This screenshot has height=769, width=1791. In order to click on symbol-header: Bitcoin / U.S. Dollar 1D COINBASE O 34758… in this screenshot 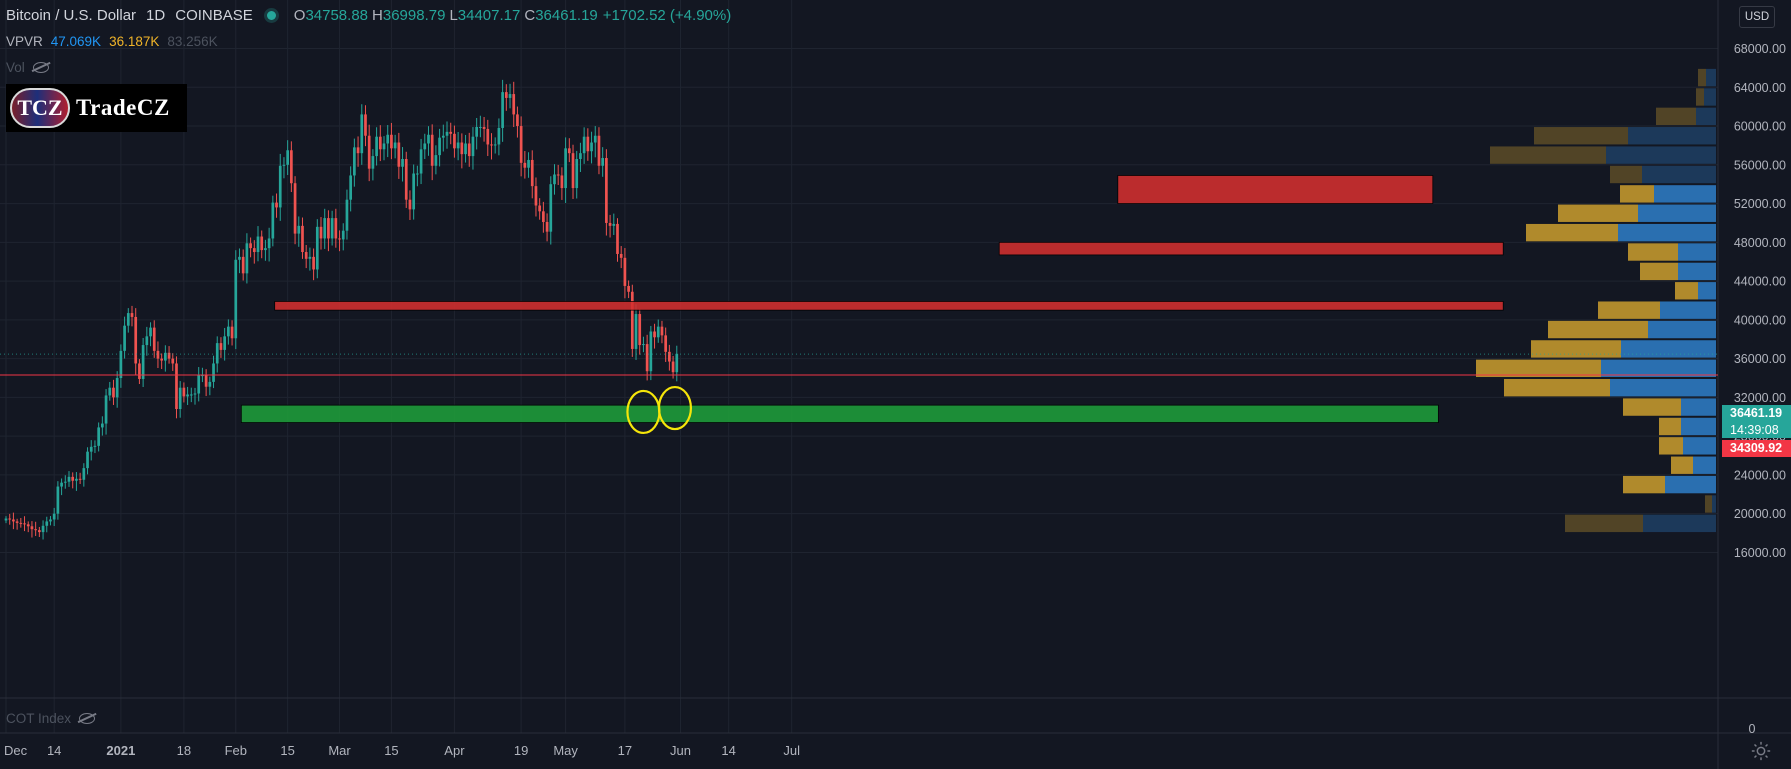, I will do `click(368, 15)`.